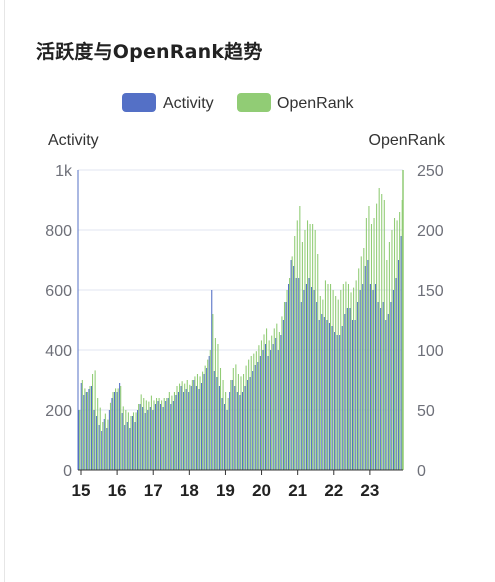  I want to click on legend-swatch-activity, so click(139, 102).